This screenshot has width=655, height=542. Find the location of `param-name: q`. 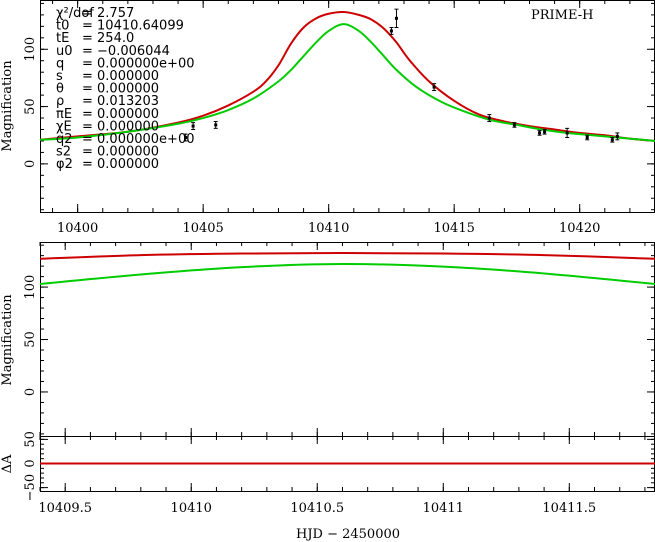

param-name: q is located at coordinates (60, 63).